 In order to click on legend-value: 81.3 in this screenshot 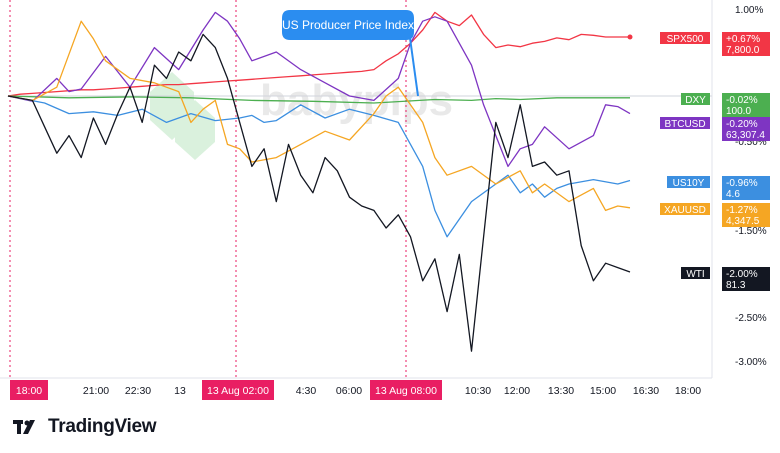, I will do `click(736, 285)`.